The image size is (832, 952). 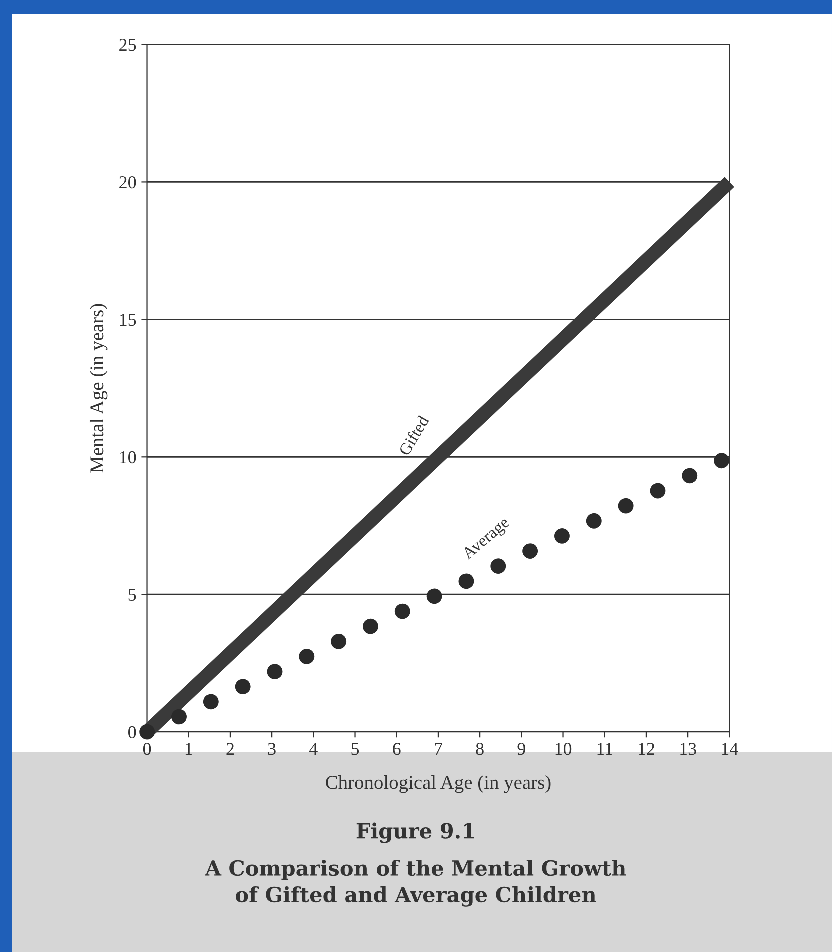 What do you see at coordinates (230, 749) in the screenshot?
I see `x-tick-label: 2` at bounding box center [230, 749].